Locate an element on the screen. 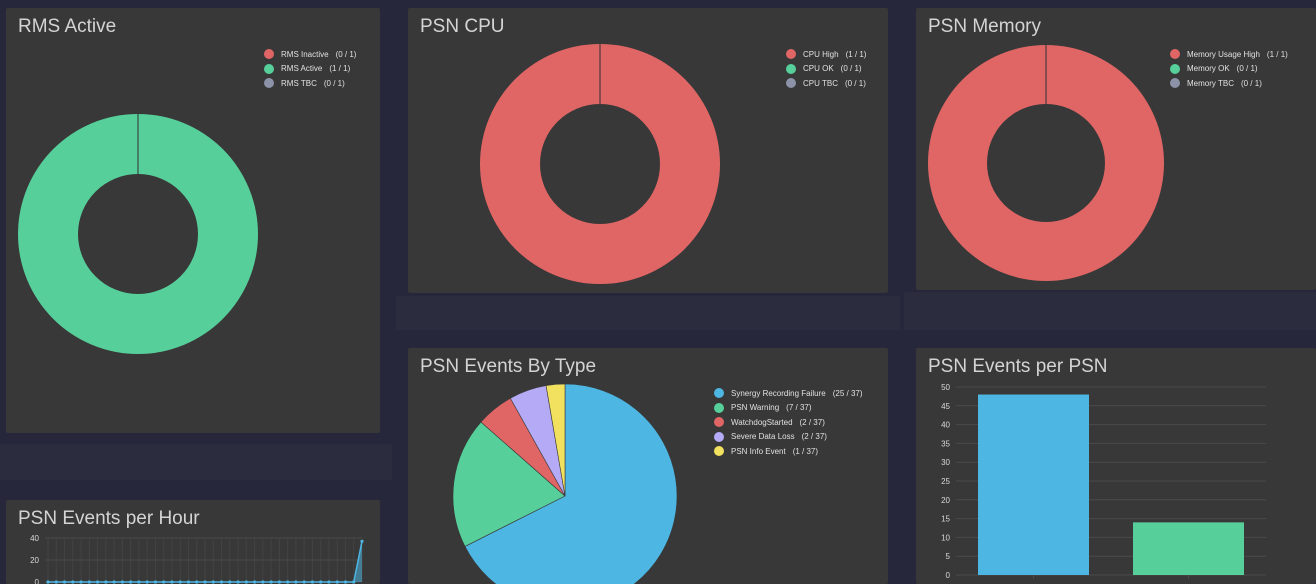  panel-title: RMS Active is located at coordinates (67, 26).